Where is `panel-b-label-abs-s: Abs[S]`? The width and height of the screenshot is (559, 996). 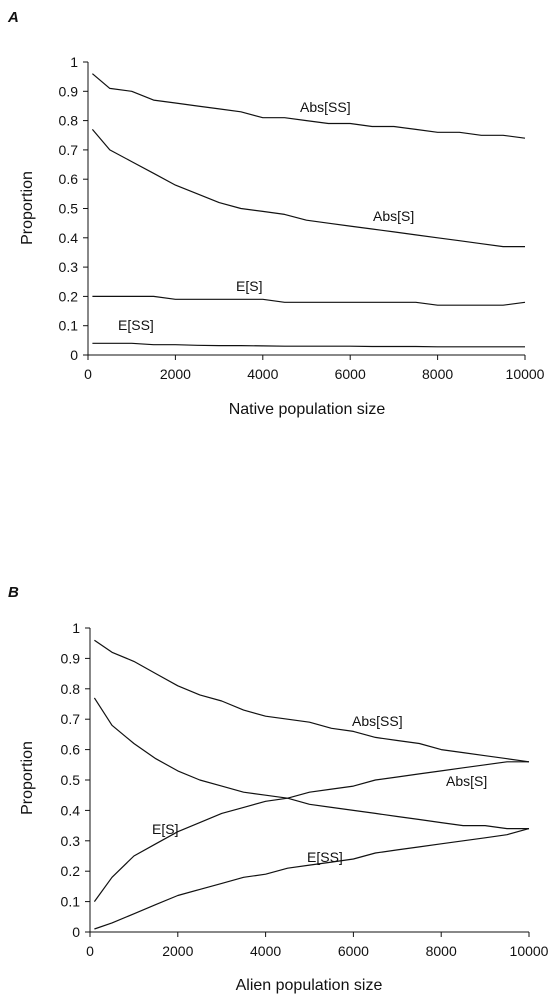
panel-b-label-abs-s: Abs[S] is located at coordinates (466, 781).